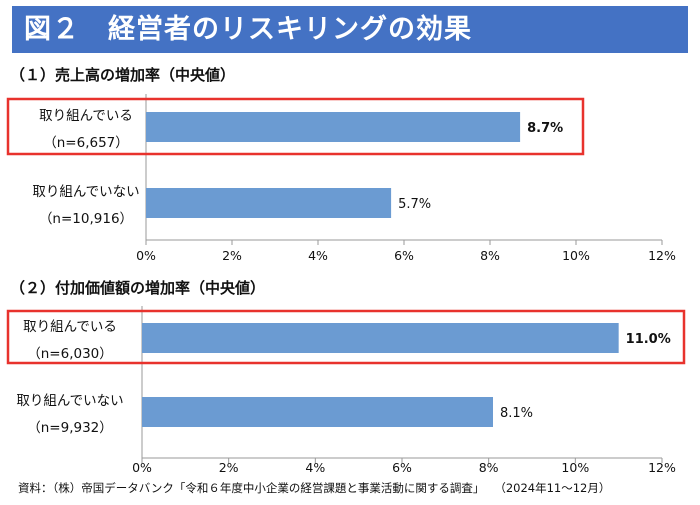  I want to click on sample-size-label: （n=10,916）, so click(86, 219).